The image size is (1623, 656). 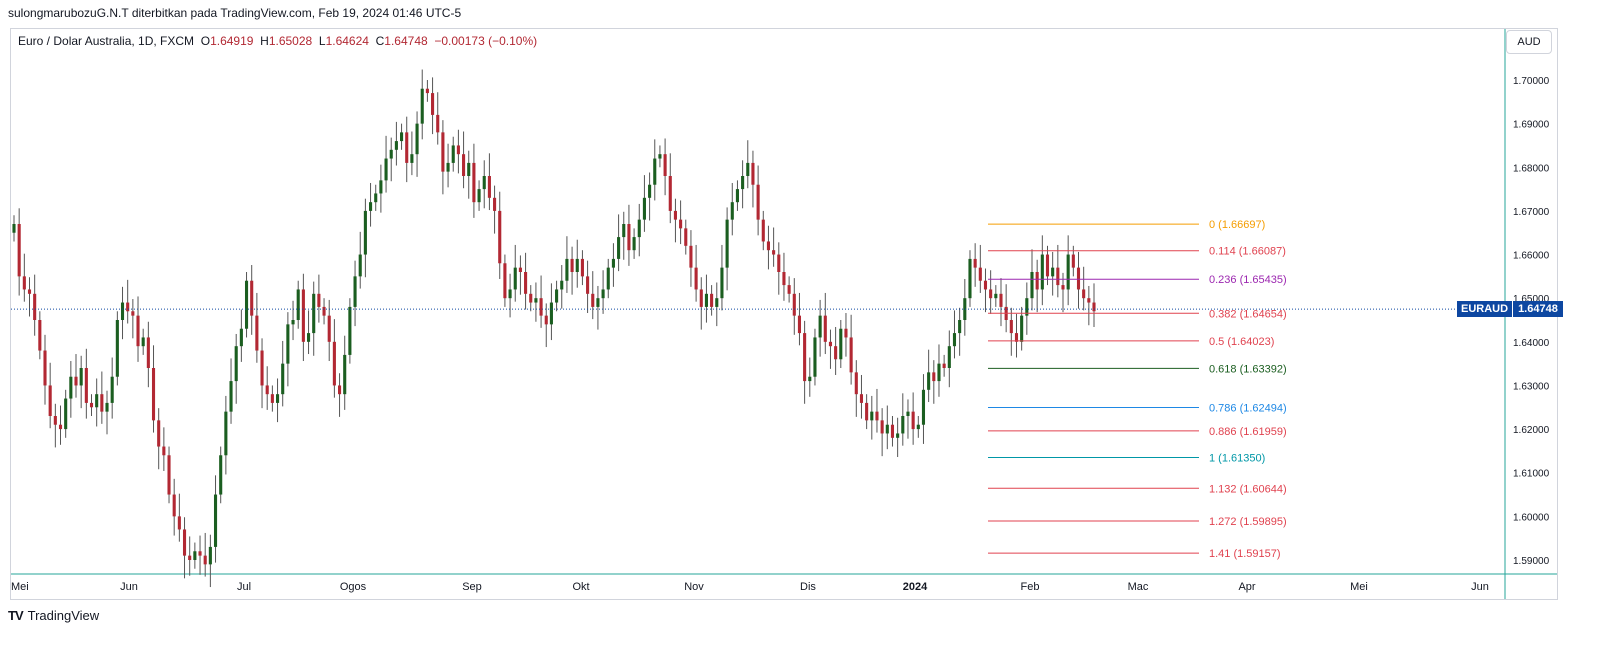 I want to click on fib-level-label: 0.236 (1.65435), so click(x=1248, y=280).